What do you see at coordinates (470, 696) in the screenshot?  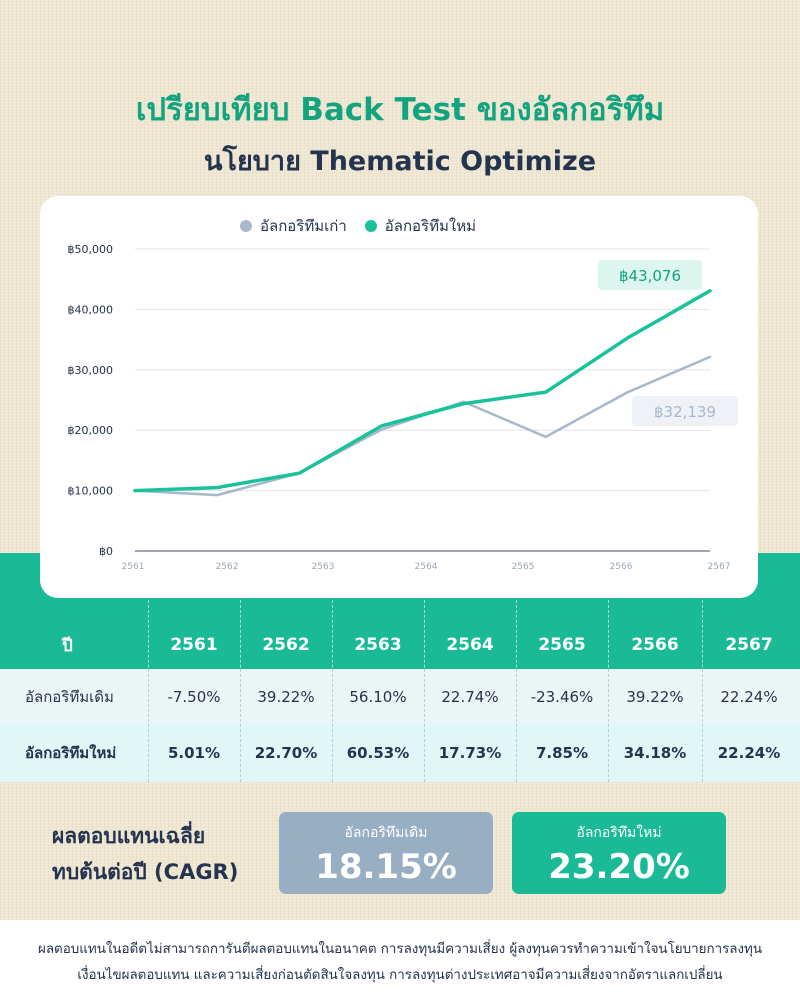 I see `cell-old: 22.74%` at bounding box center [470, 696].